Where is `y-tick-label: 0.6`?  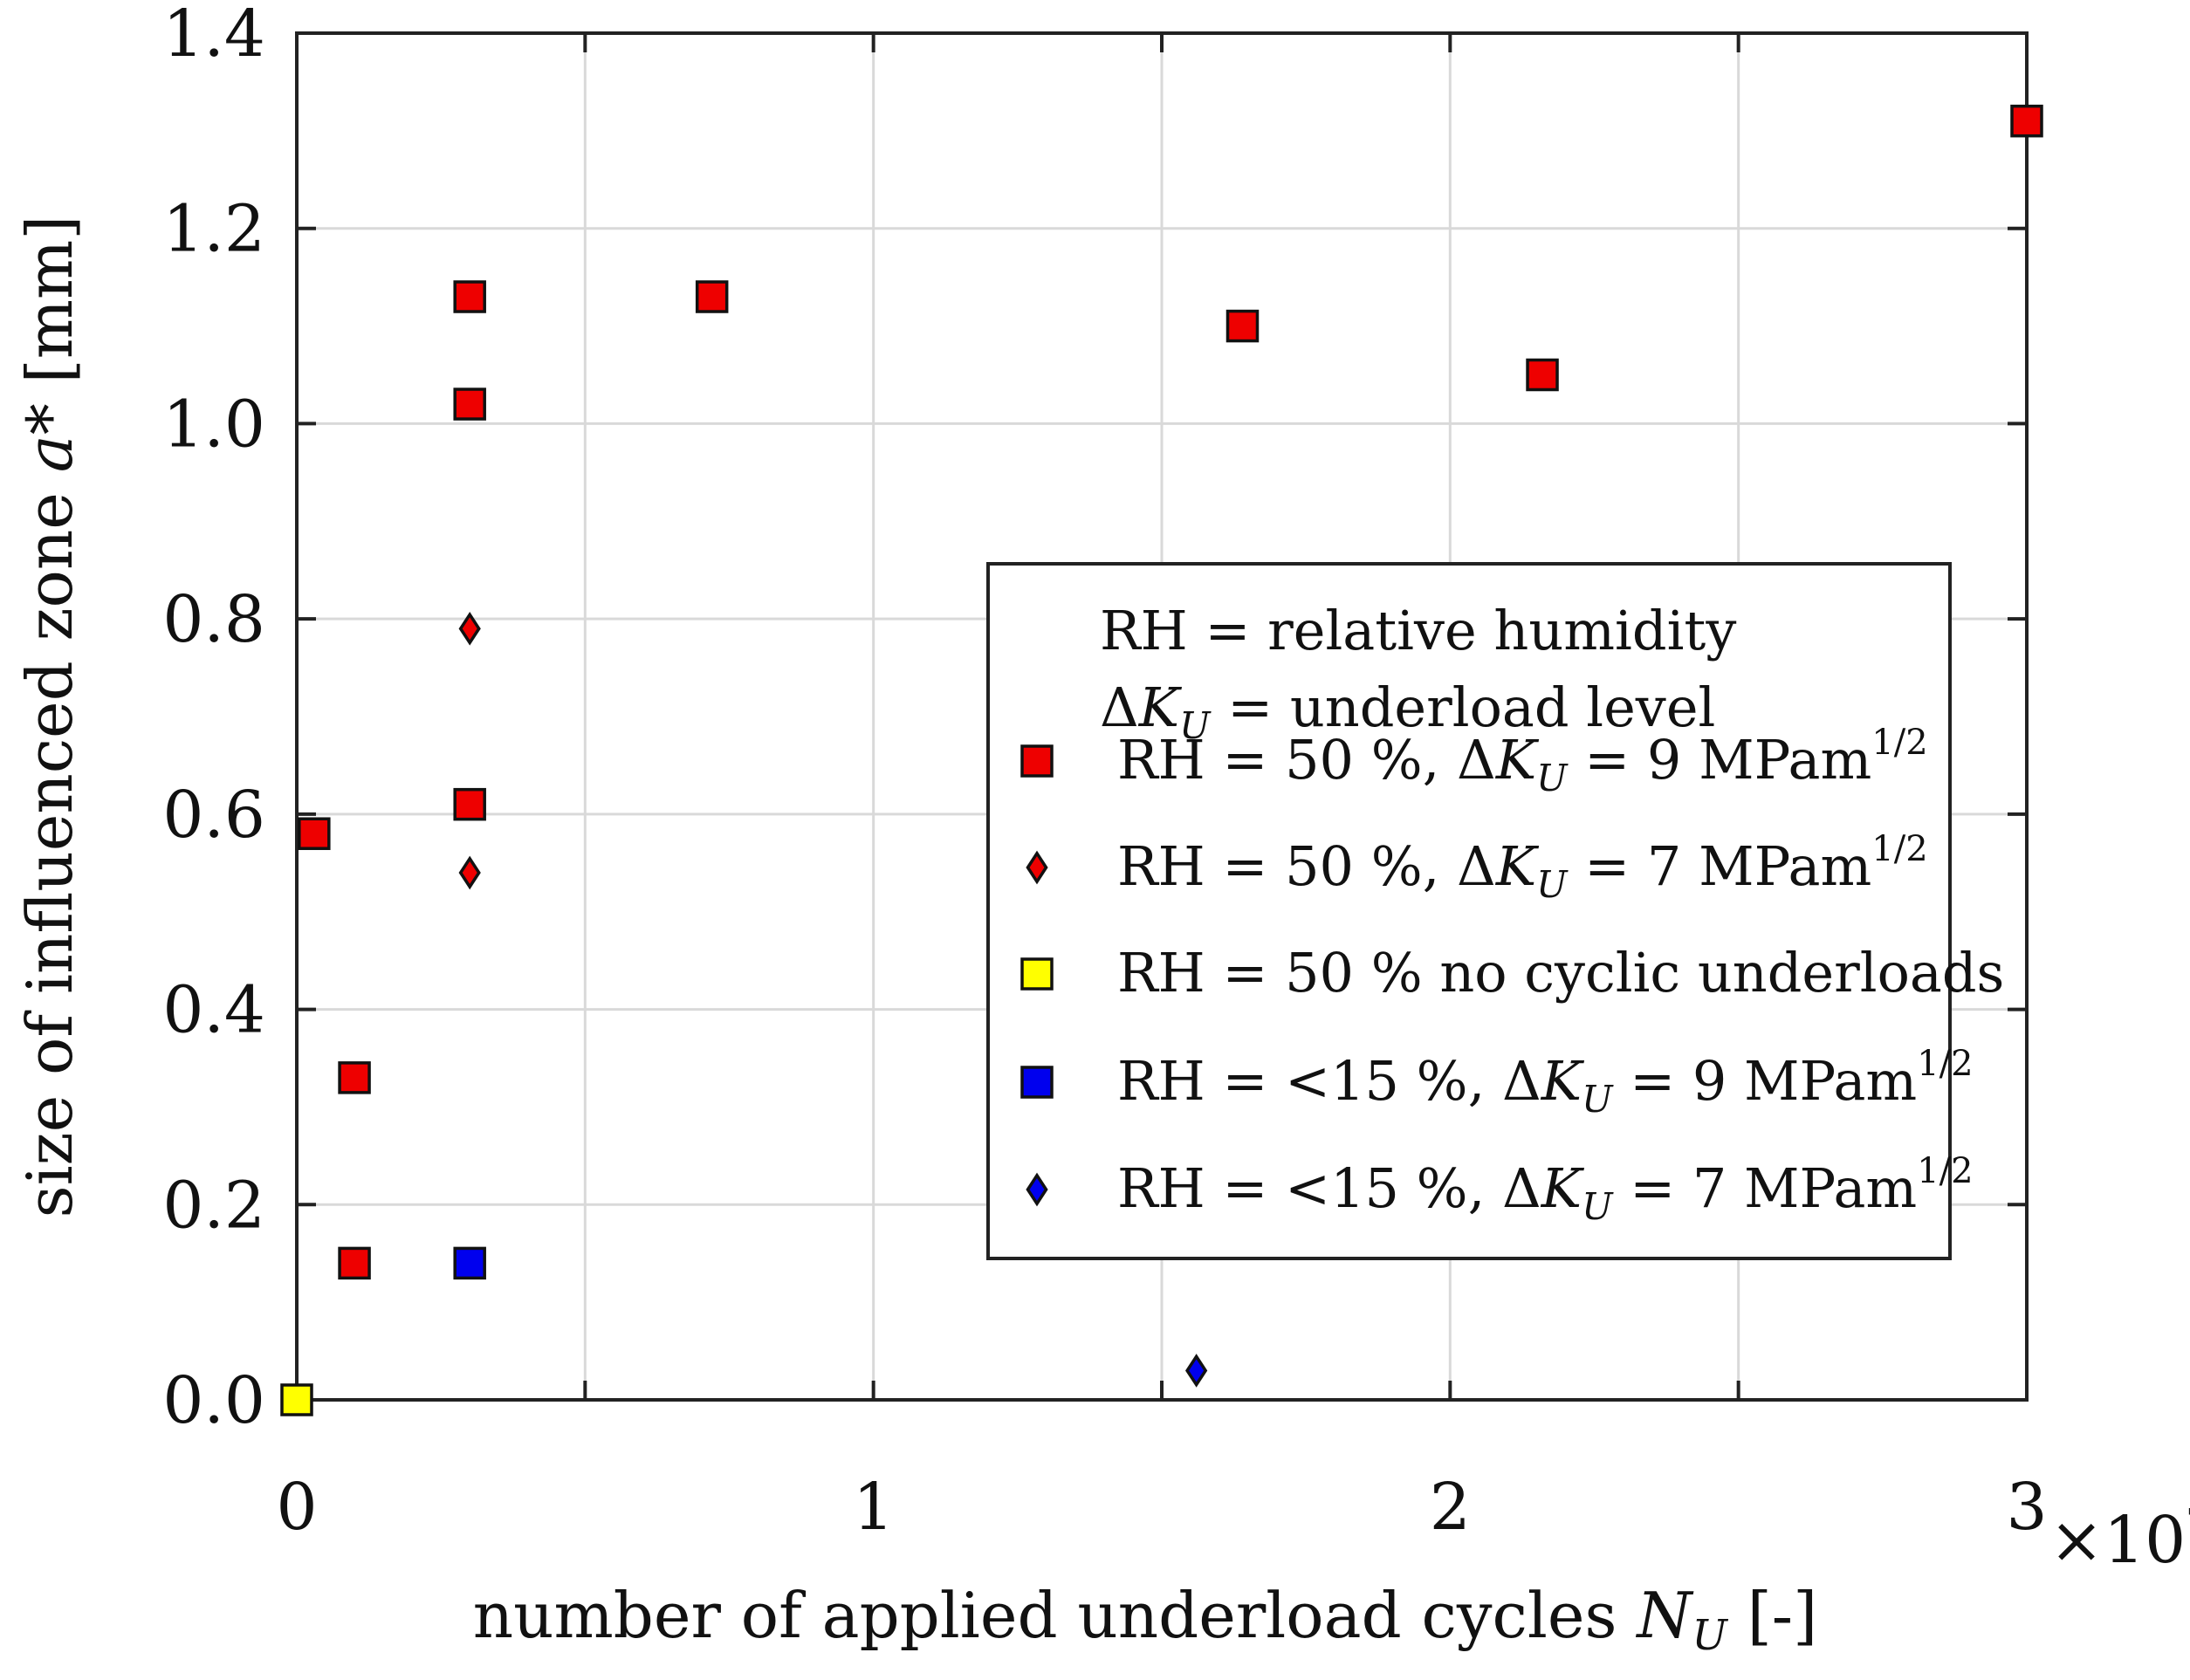 y-tick-label: 0.6 is located at coordinates (213, 815).